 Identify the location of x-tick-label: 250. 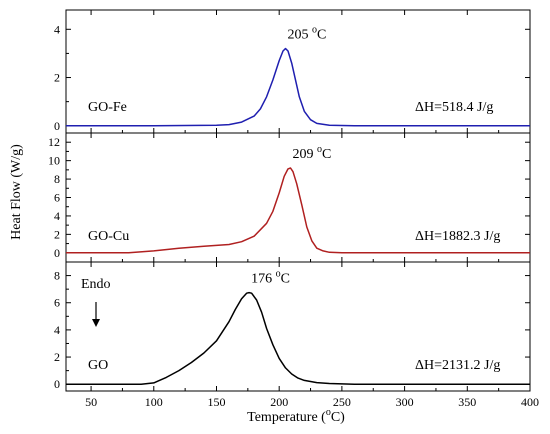
(342, 402).